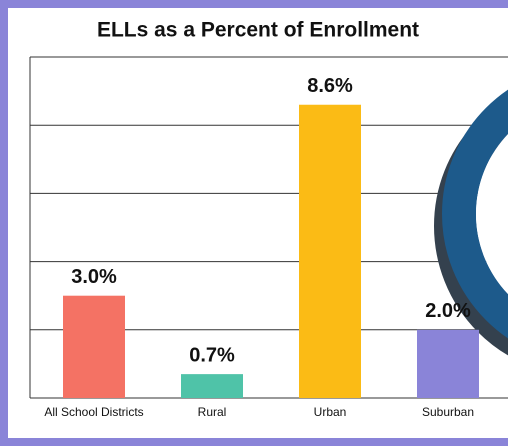 Image resolution: width=508 pixels, height=446 pixels. What do you see at coordinates (93, 412) in the screenshot?
I see `x-tick-label: All School Districts` at bounding box center [93, 412].